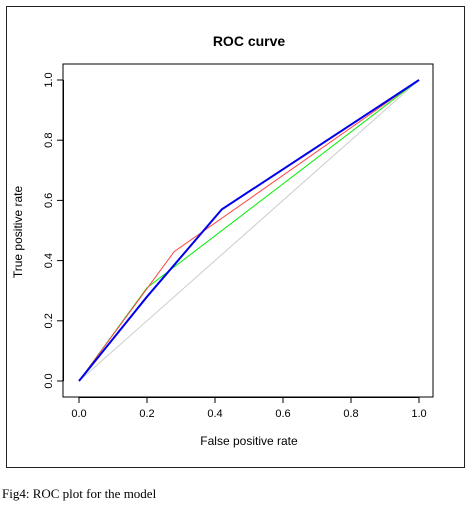 The image size is (474, 506). Describe the element at coordinates (49, 200) in the screenshot. I see `y-tick-label: 0.6` at that location.